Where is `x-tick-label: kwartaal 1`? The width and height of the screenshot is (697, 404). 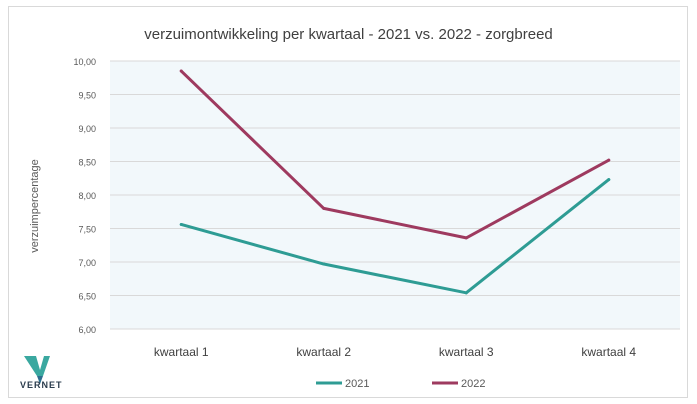
x-tick-label: kwartaal 1 is located at coordinates (181, 352).